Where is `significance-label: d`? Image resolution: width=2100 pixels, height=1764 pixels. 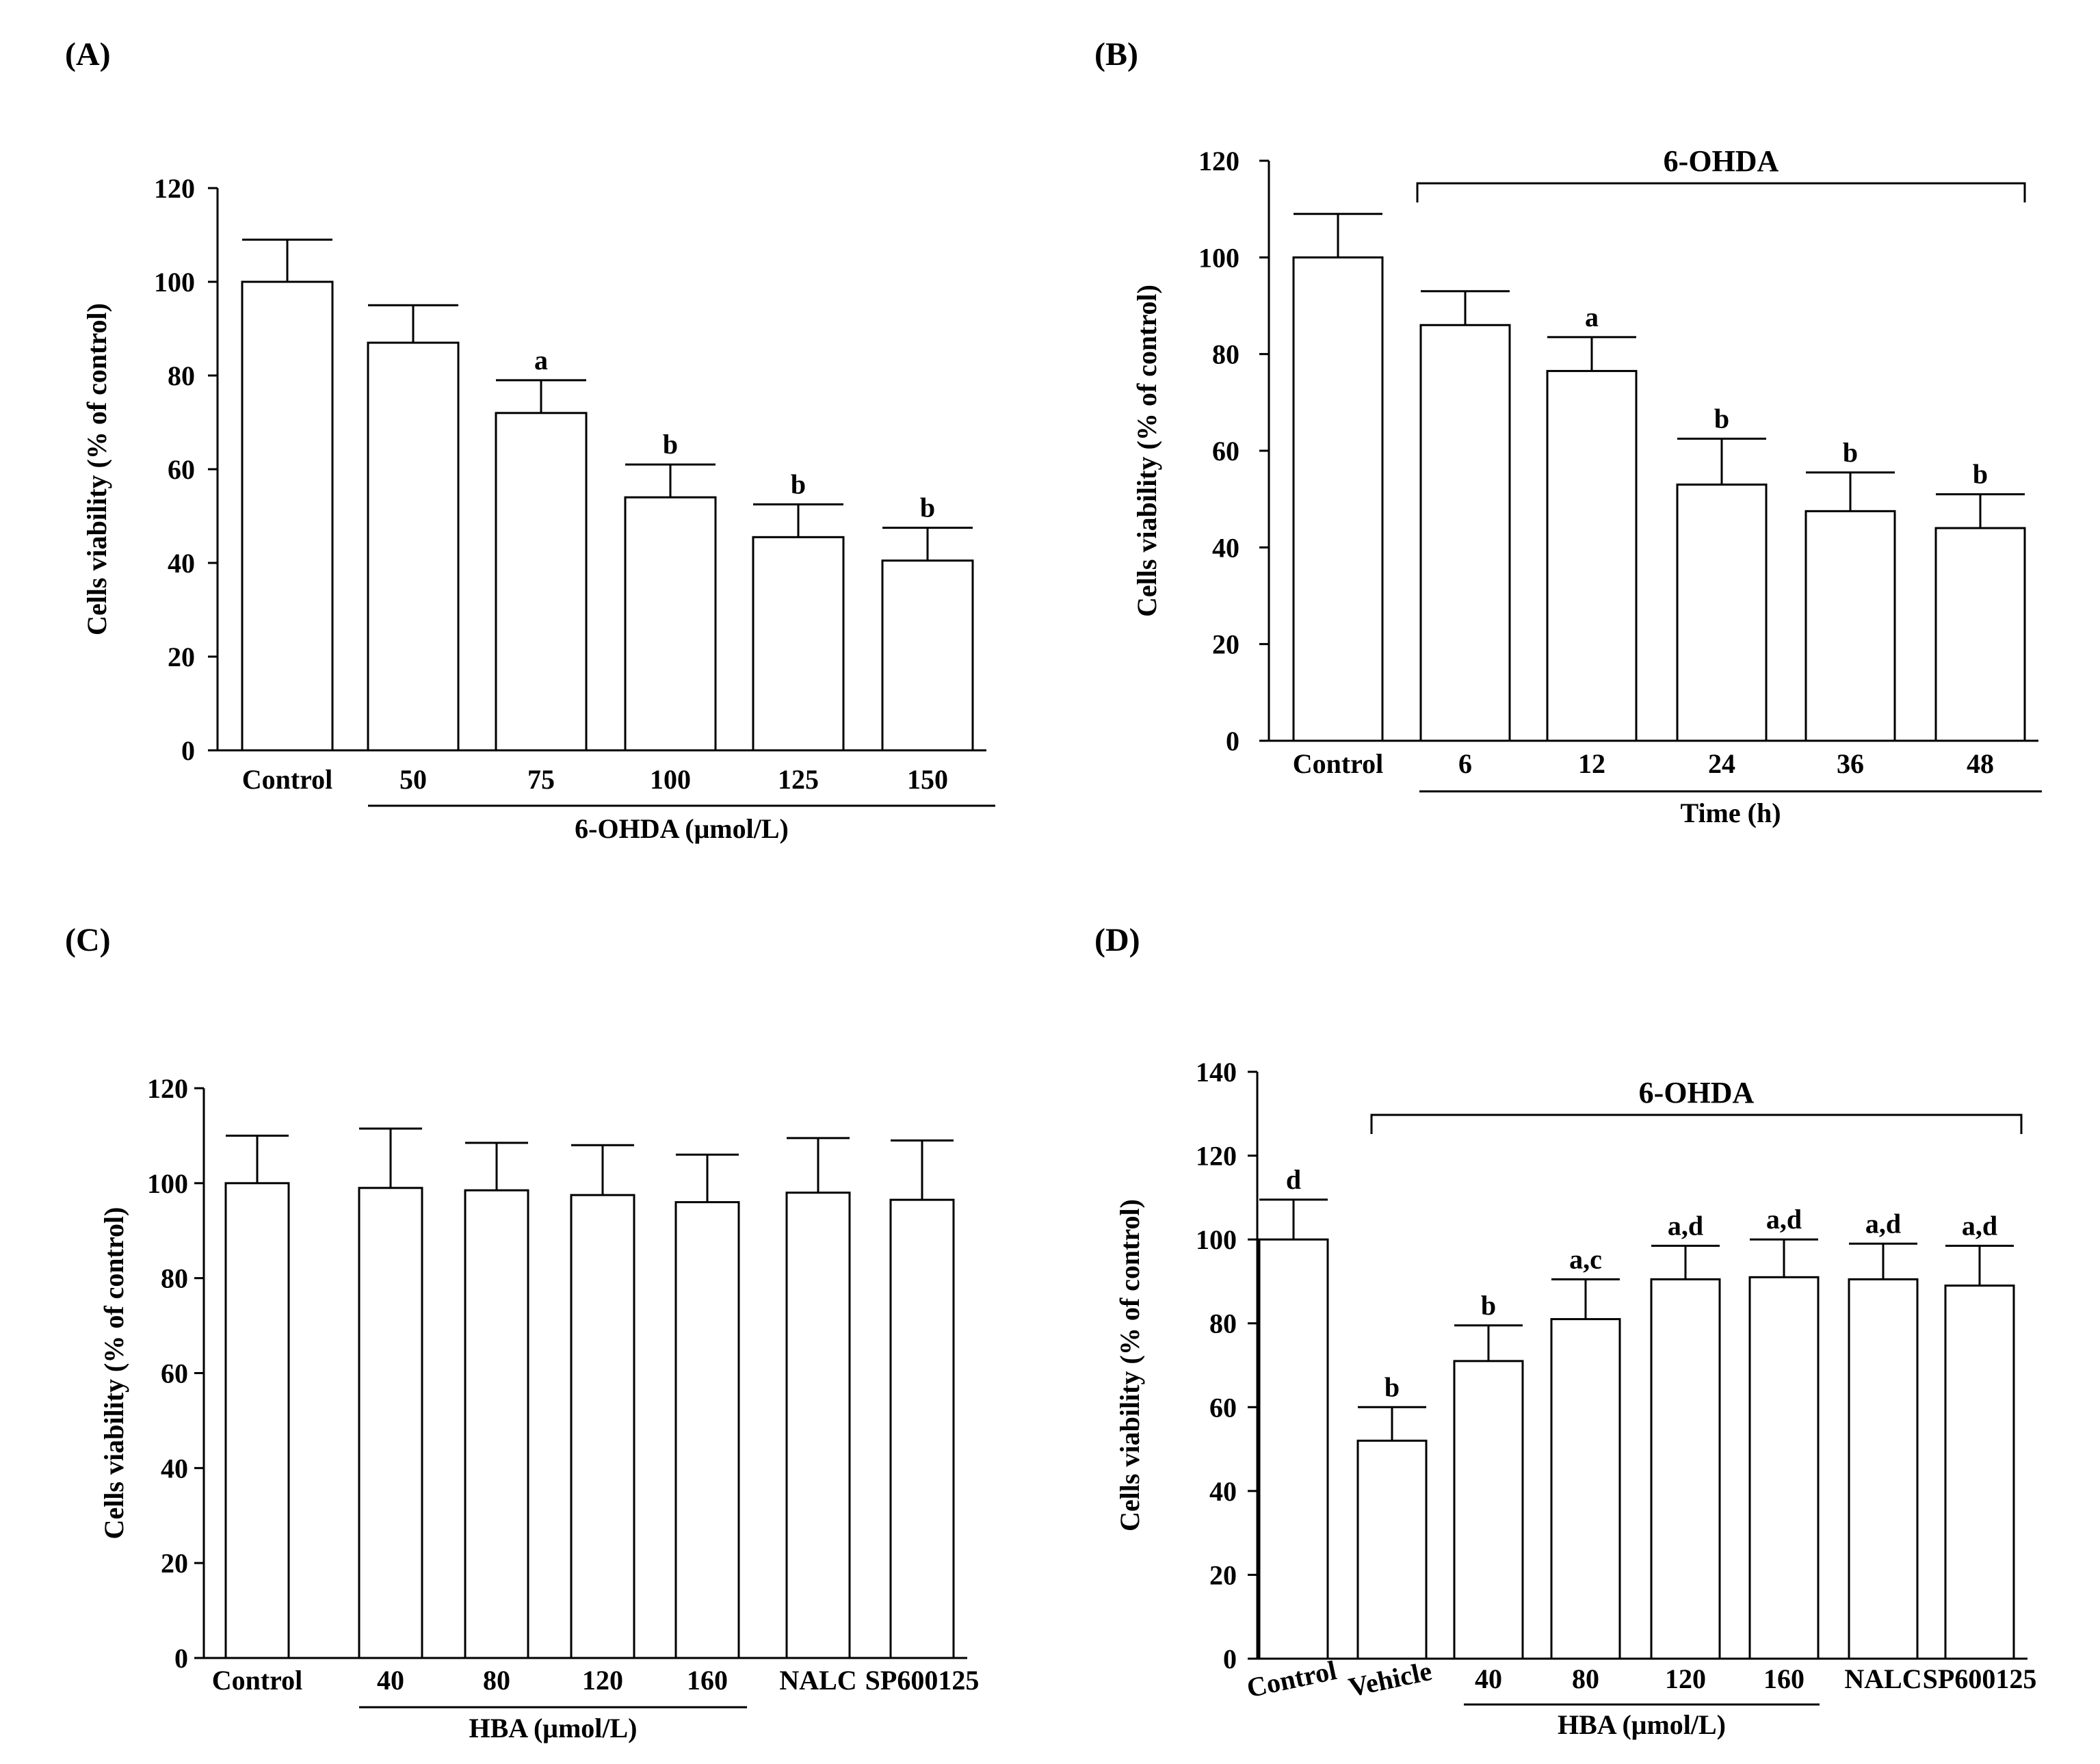
significance-label: d is located at coordinates (1293, 1179).